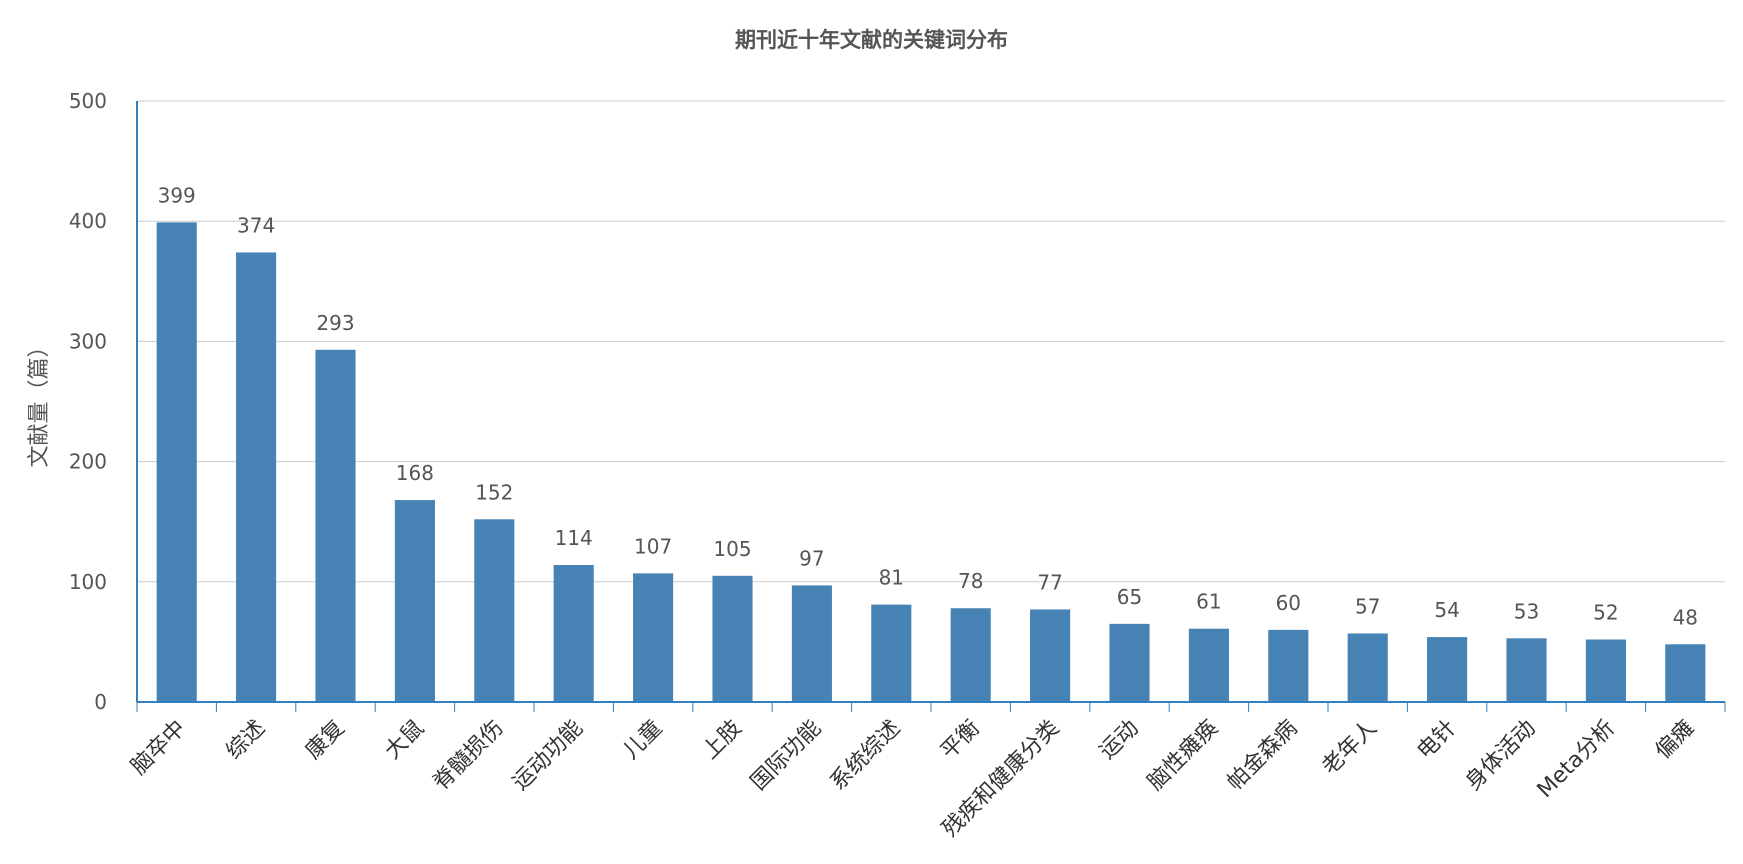 The height and width of the screenshot is (864, 1743). What do you see at coordinates (871, 40) in the screenshot?
I see `chart-title: 期刊近十年文献的关键词分布` at bounding box center [871, 40].